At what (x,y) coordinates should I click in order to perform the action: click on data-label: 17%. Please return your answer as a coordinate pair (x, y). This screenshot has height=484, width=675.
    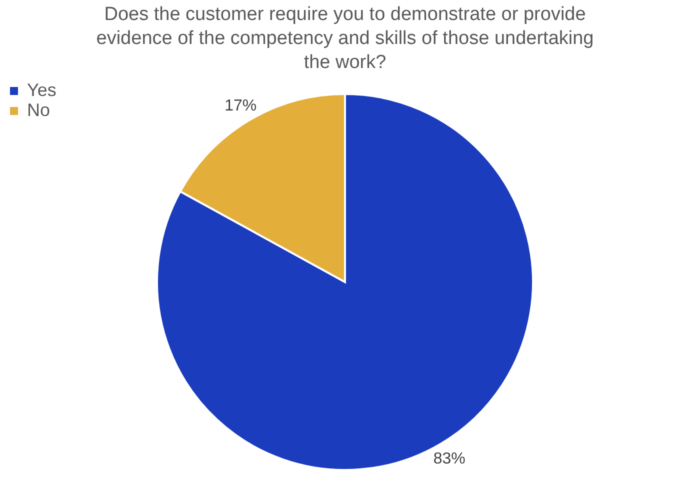
    Looking at the image, I should click on (240, 106).